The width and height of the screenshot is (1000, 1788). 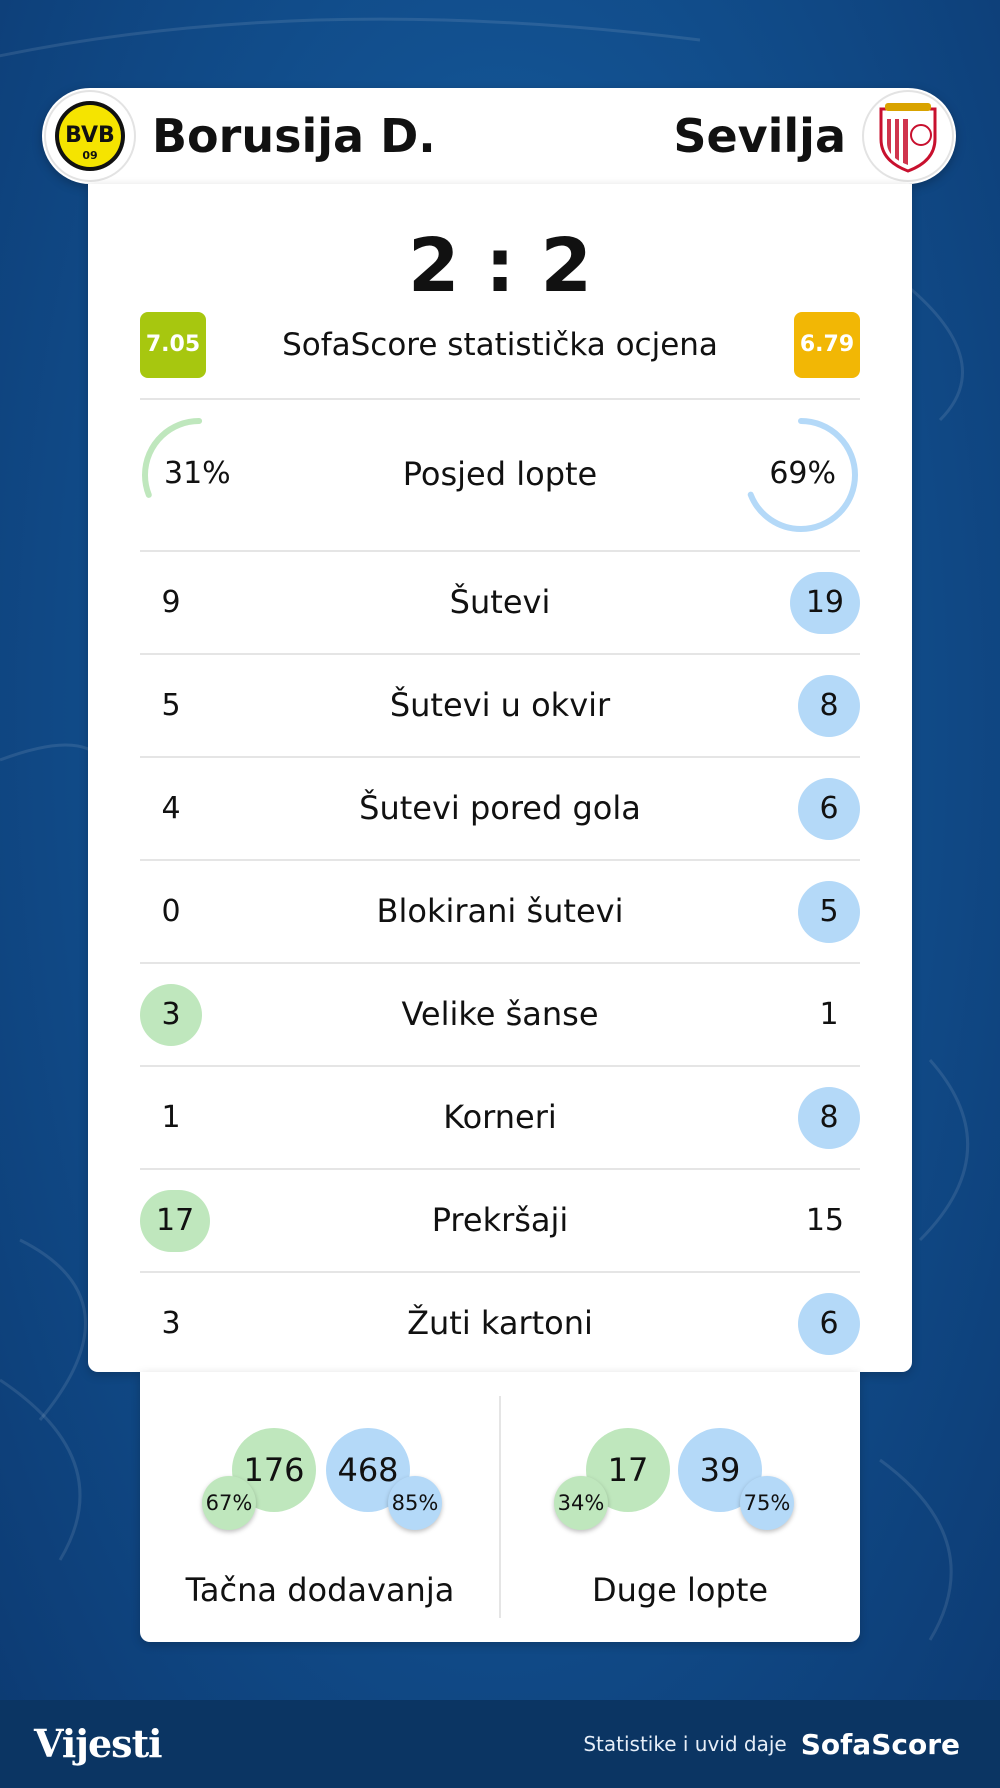 What do you see at coordinates (581, 1503) in the screenshot?
I see `home-long-balls-pct: 34%` at bounding box center [581, 1503].